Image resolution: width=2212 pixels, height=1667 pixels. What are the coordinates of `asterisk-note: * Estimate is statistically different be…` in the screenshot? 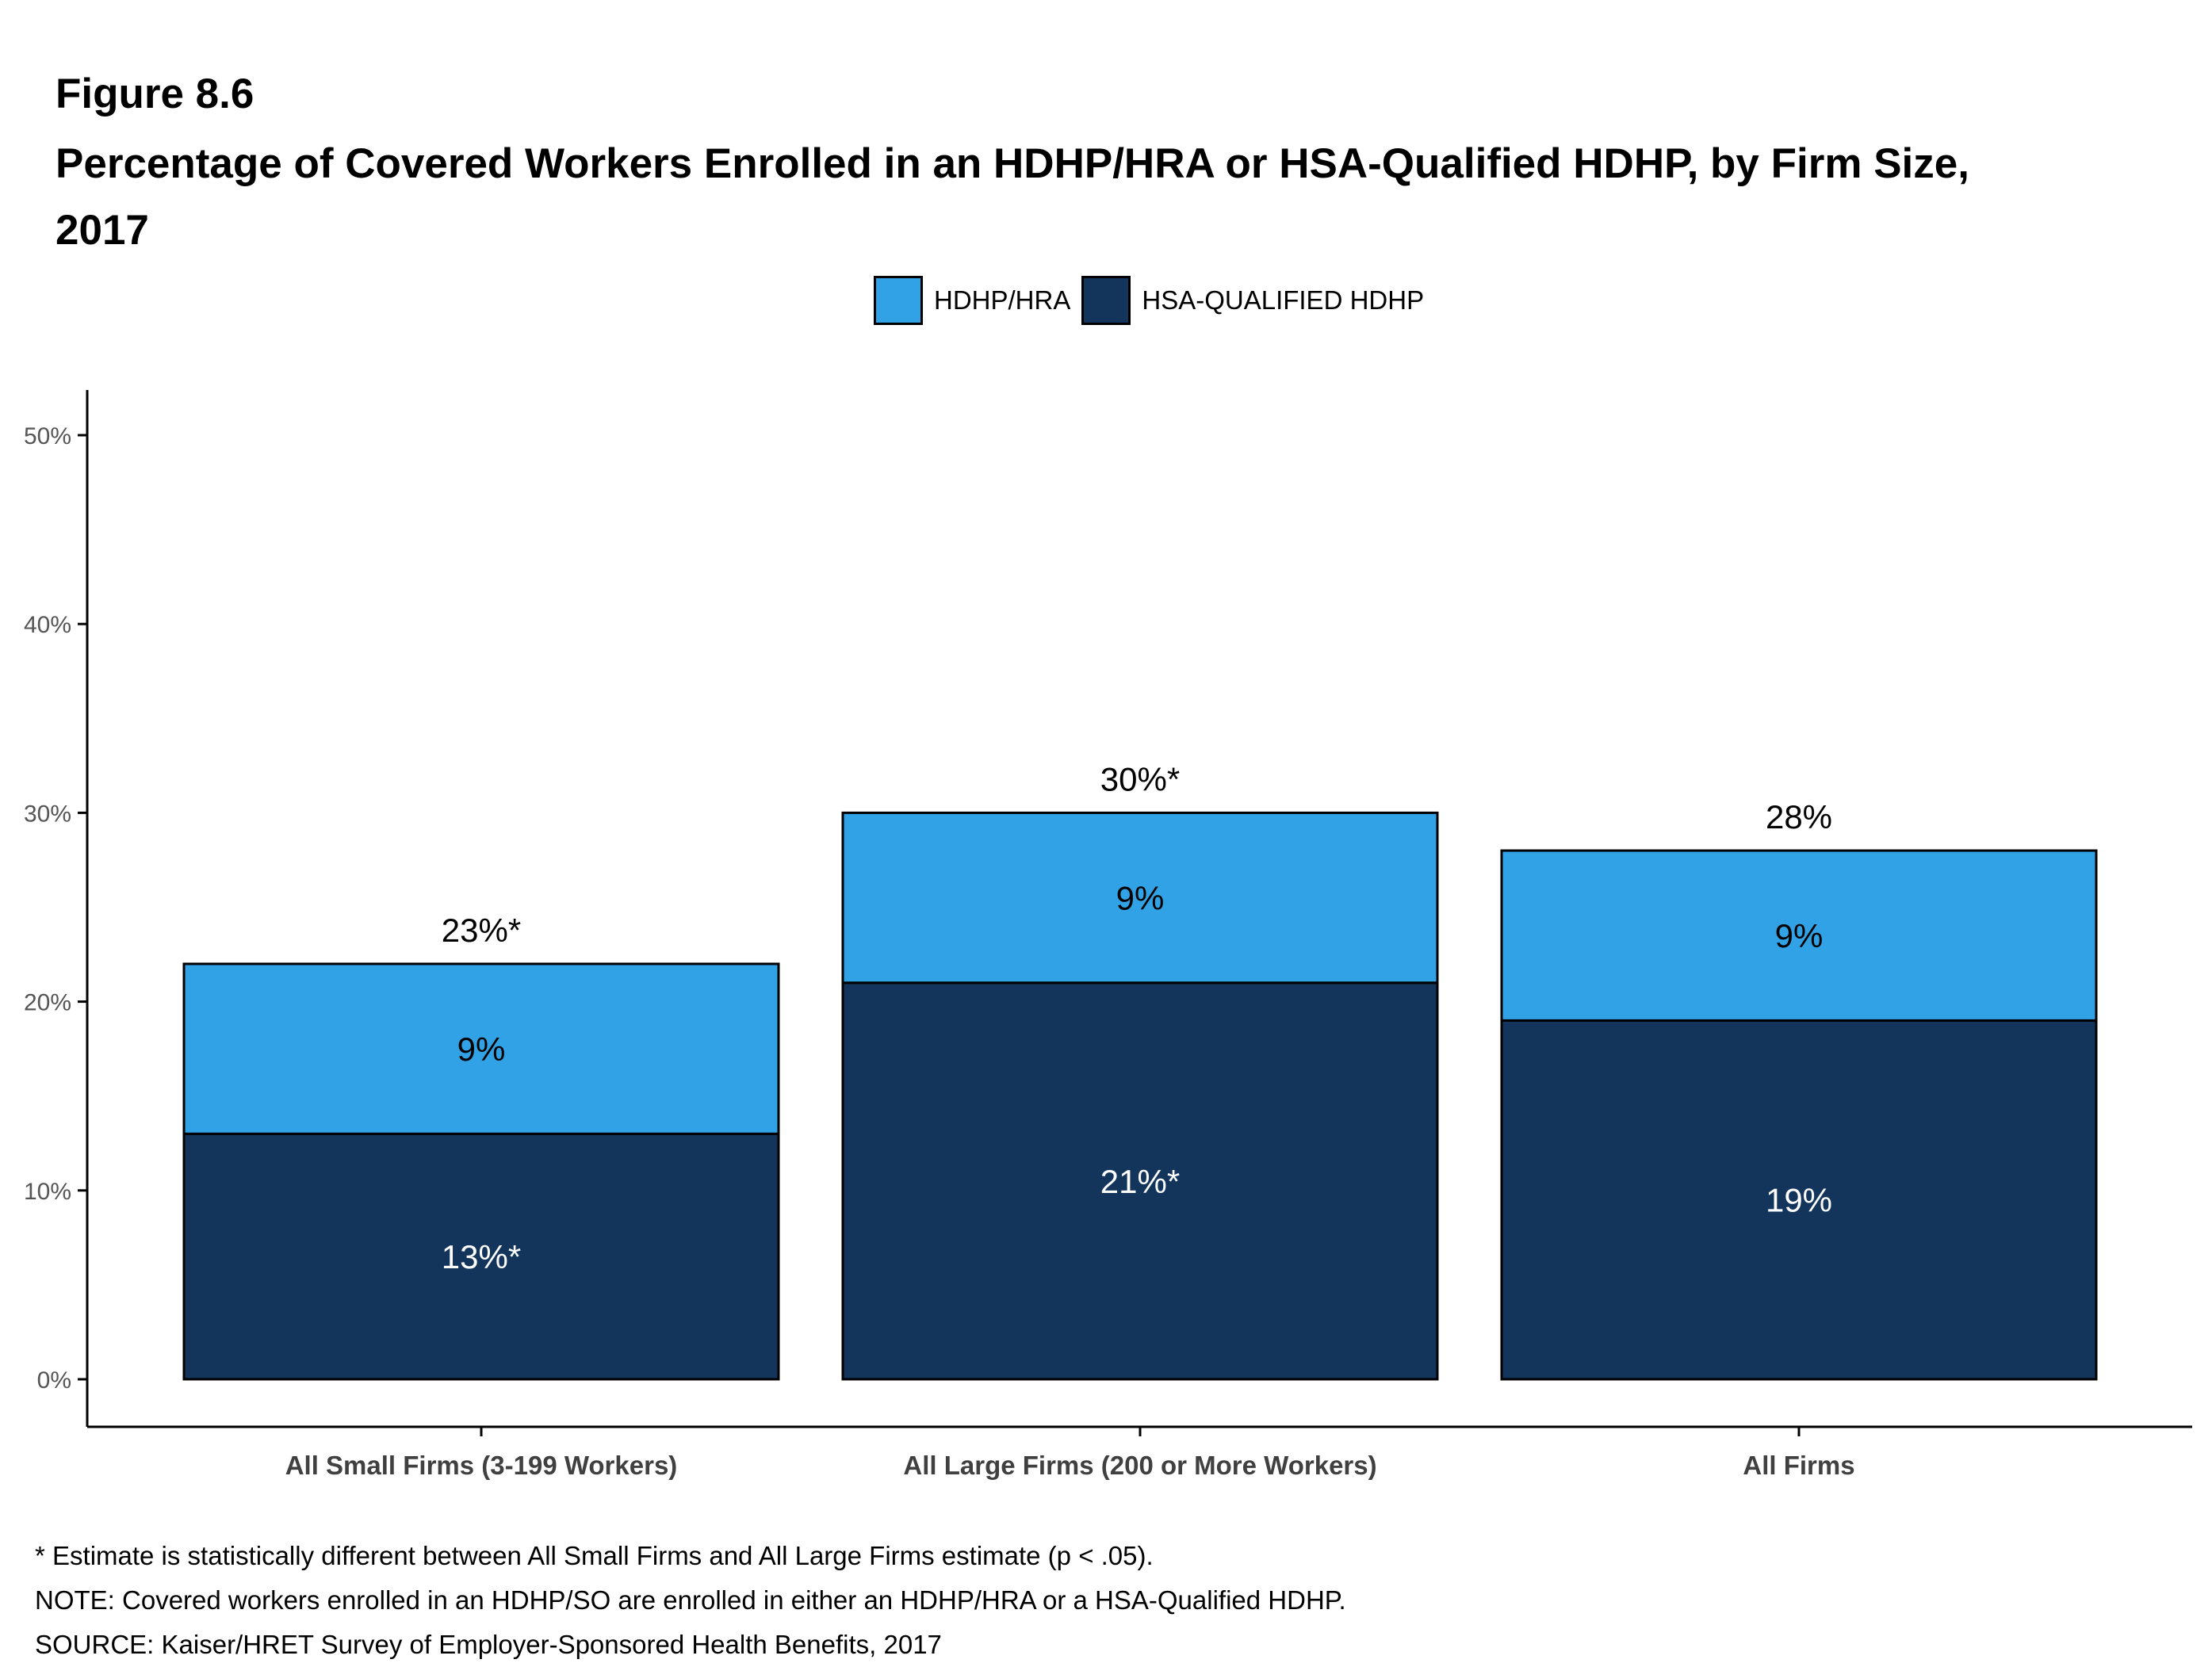 It's located at (594, 1556).